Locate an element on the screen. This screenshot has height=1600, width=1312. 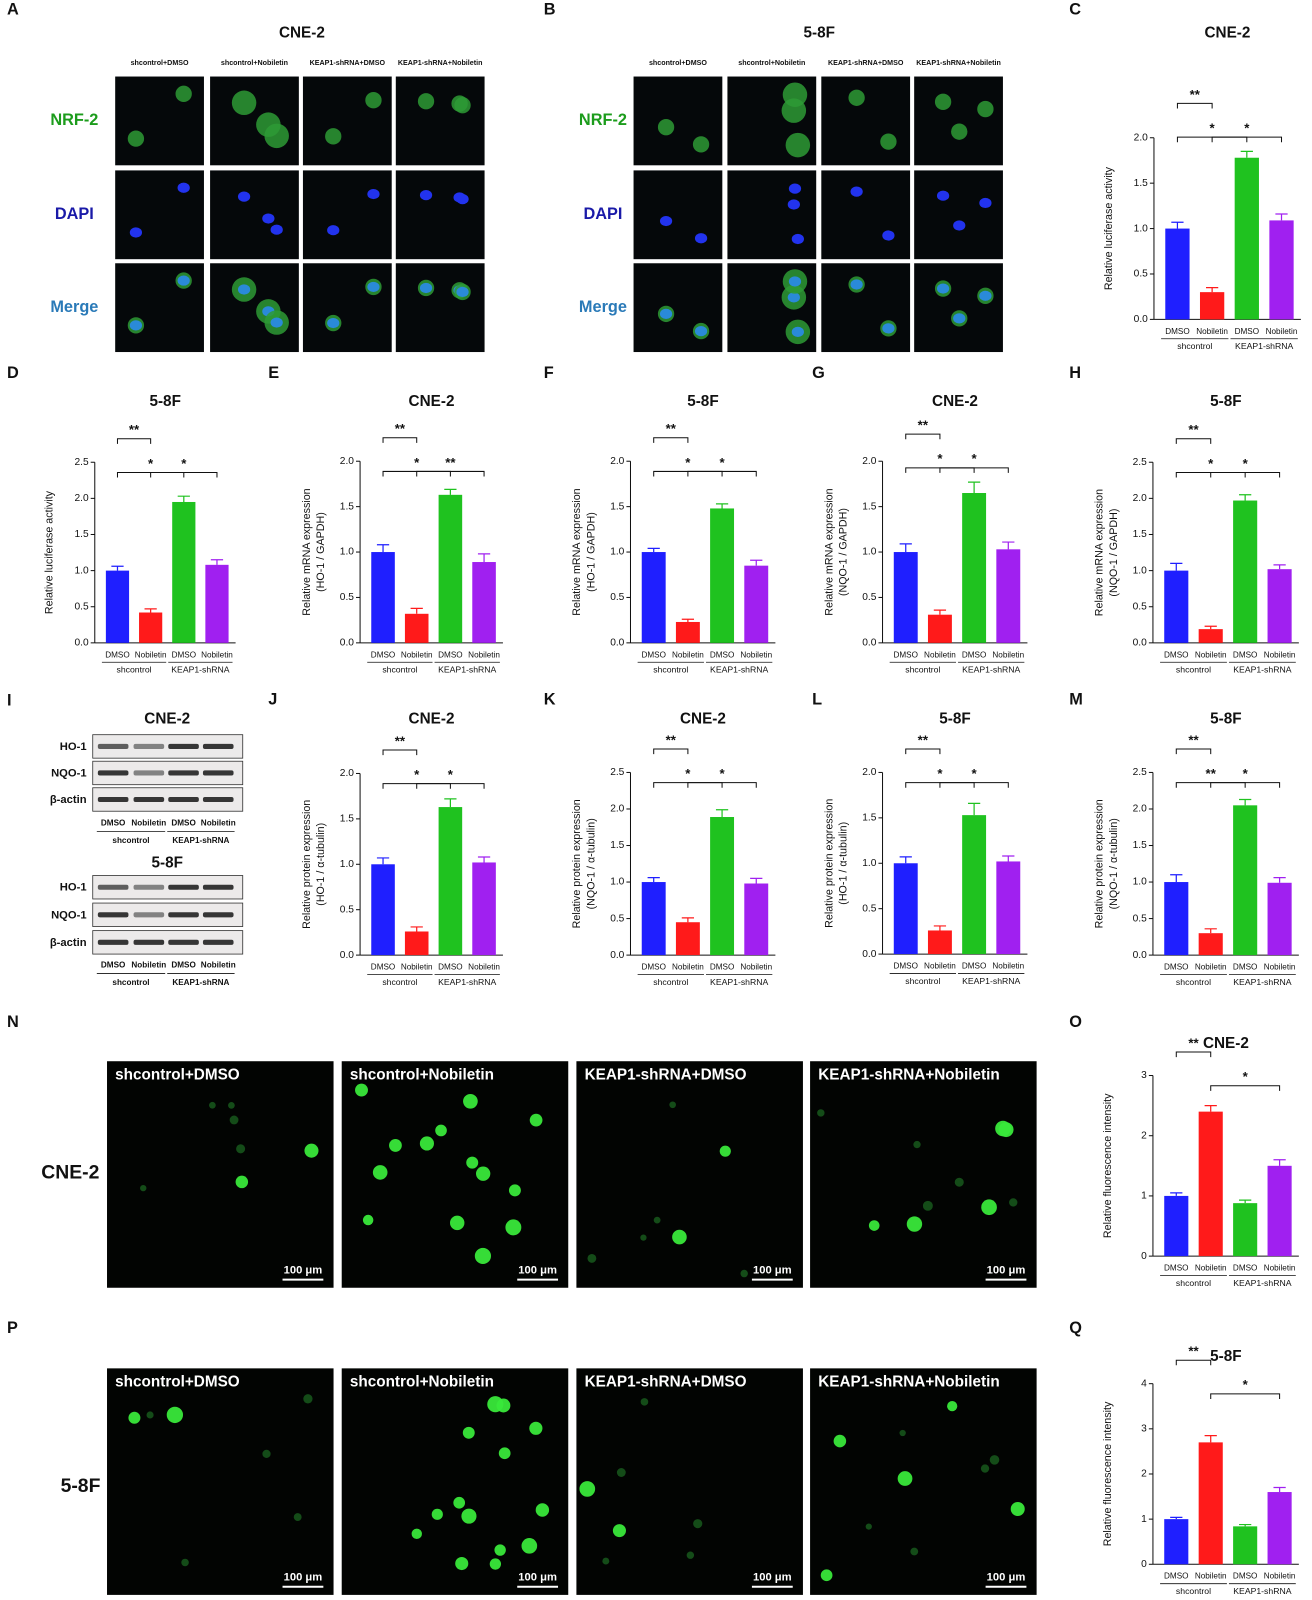
y-tick-label: 2.5 is located at coordinates (1140, 462).